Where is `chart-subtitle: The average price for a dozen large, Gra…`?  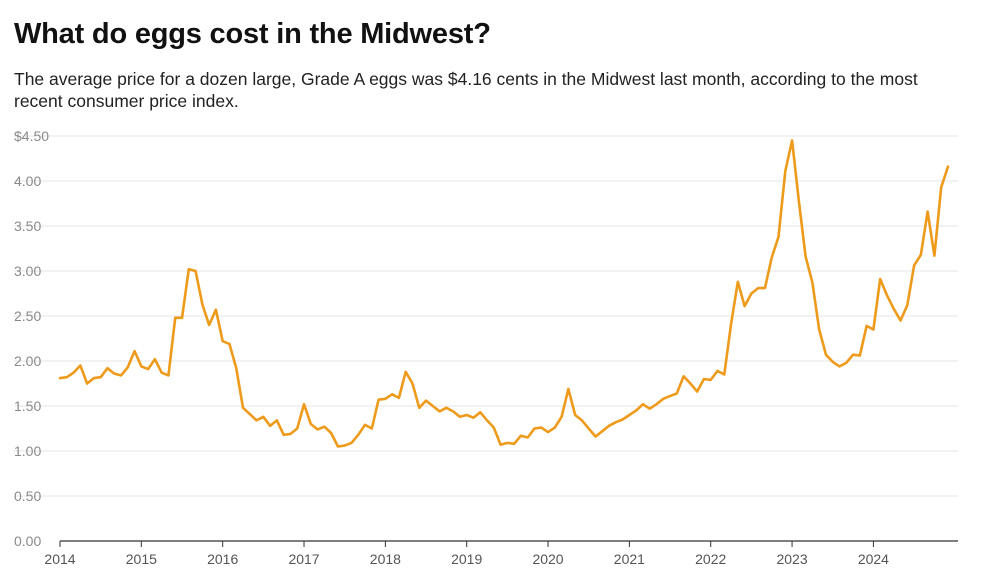
chart-subtitle: The average price for a dozen large, Gra… is located at coordinates (466, 90).